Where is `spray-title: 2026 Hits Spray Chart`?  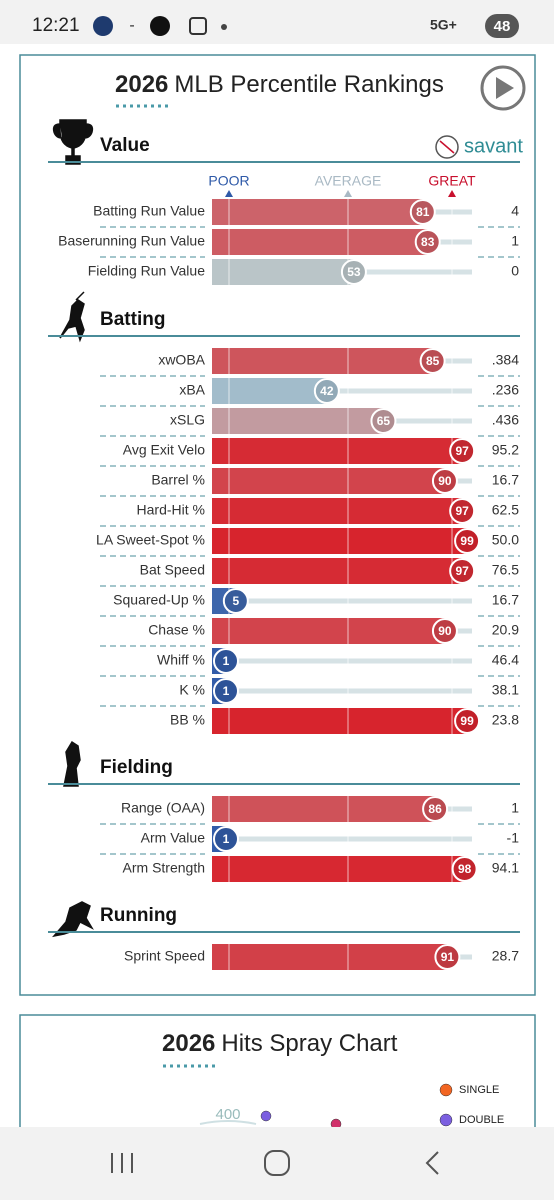
spray-title: 2026 Hits Spray Chart is located at coordinates (280, 1043).